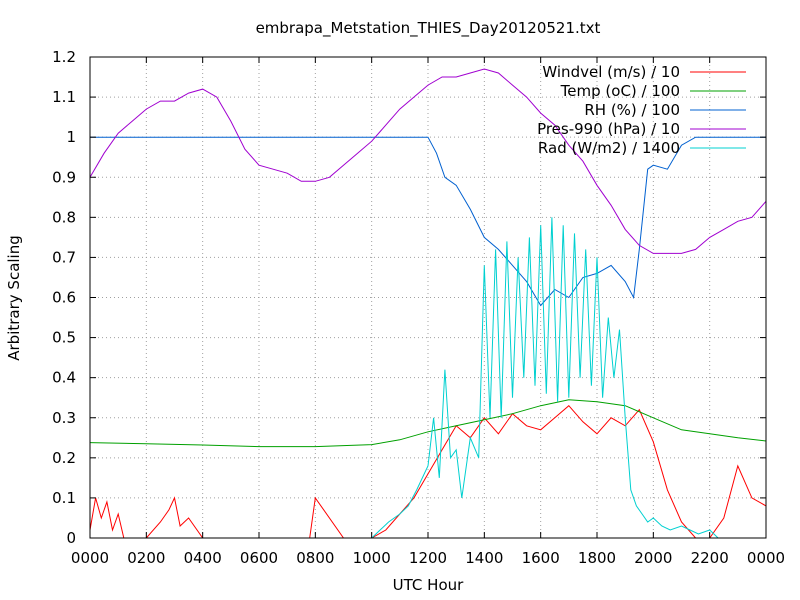 This screenshot has width=800, height=600. What do you see at coordinates (597, 558) in the screenshot?
I see `x-tick-label: 1800` at bounding box center [597, 558].